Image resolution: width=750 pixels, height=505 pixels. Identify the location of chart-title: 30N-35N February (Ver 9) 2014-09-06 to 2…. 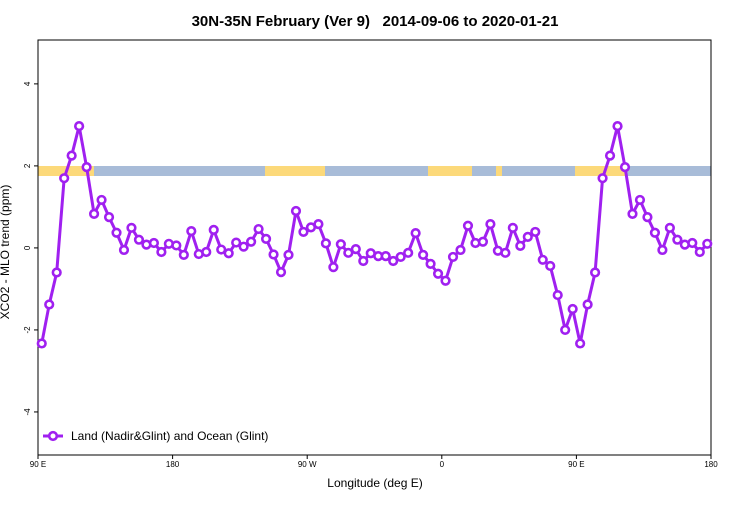
(375, 21).